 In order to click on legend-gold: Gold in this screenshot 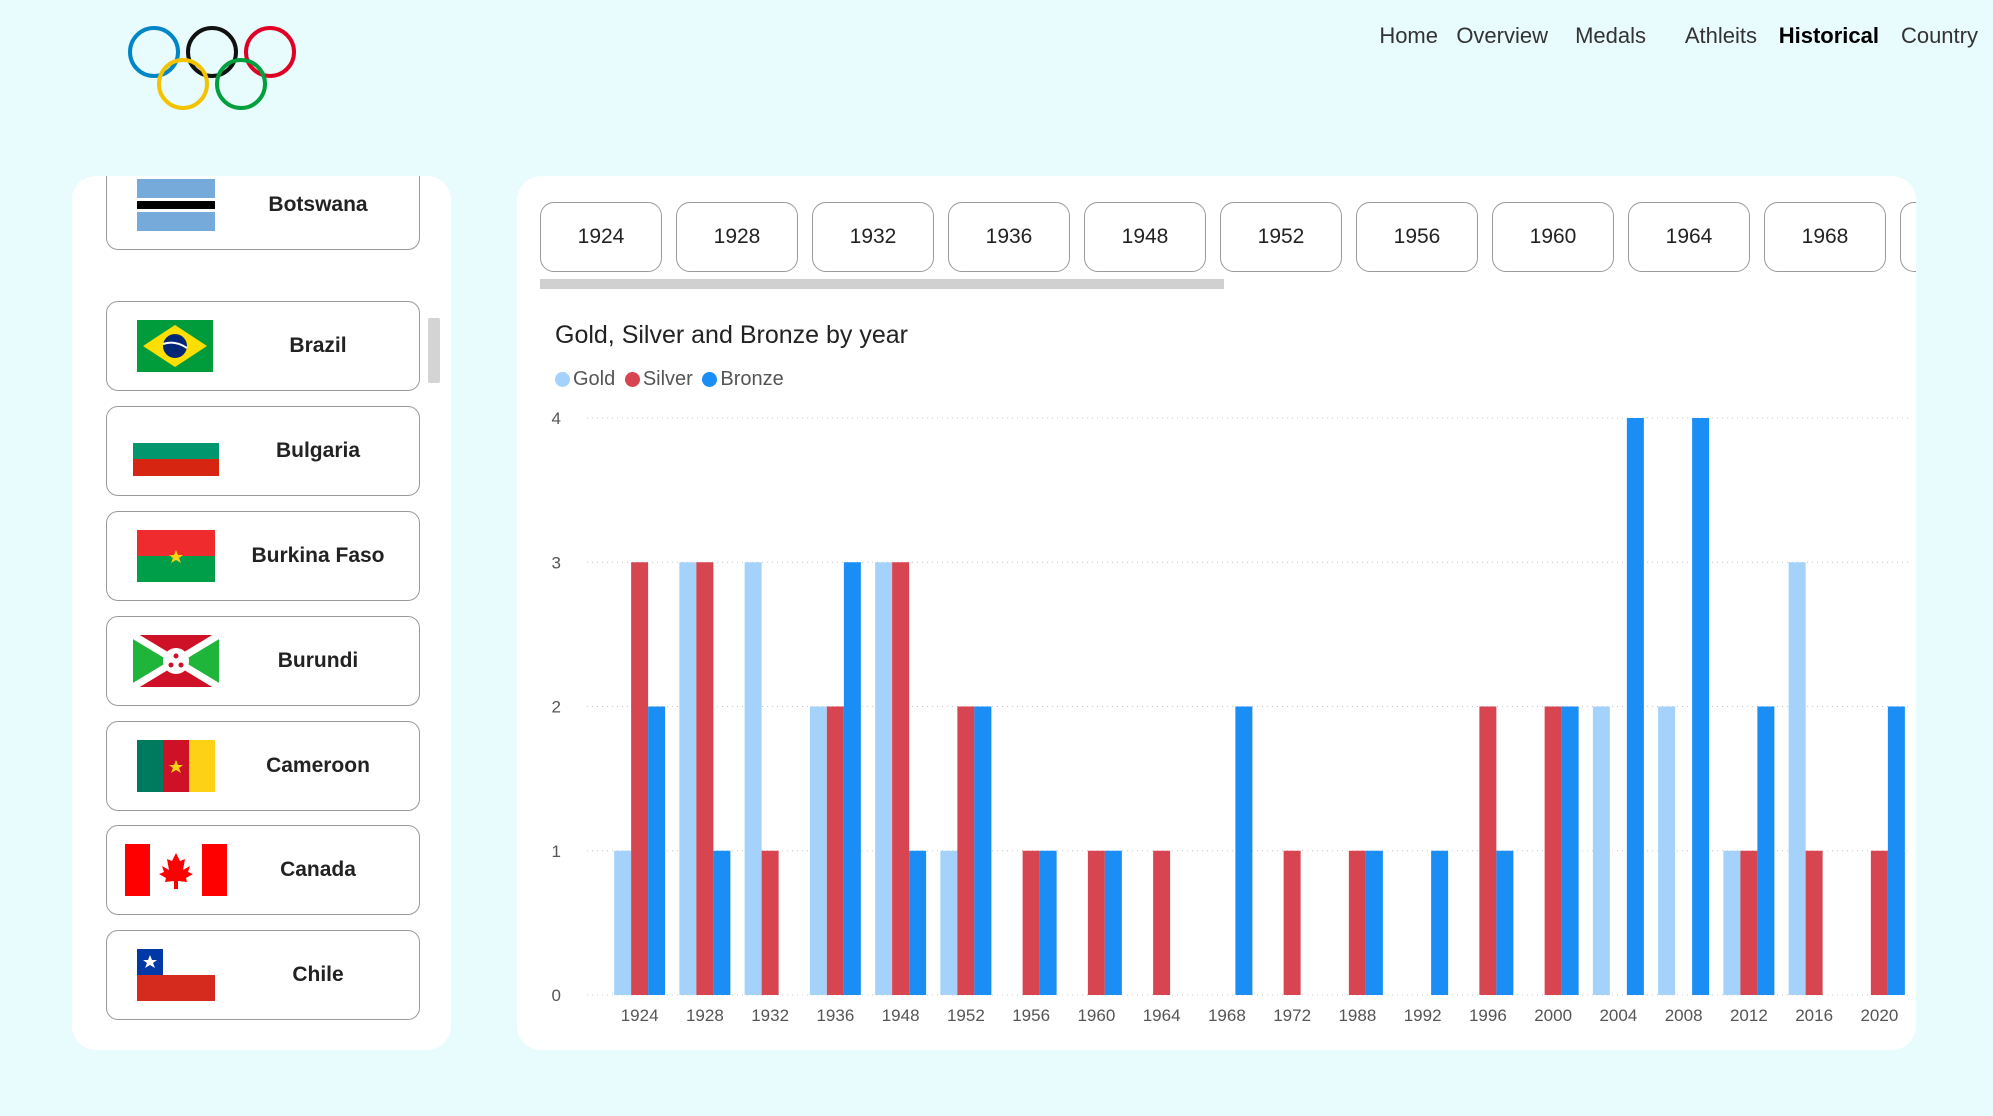, I will do `click(585, 379)`.